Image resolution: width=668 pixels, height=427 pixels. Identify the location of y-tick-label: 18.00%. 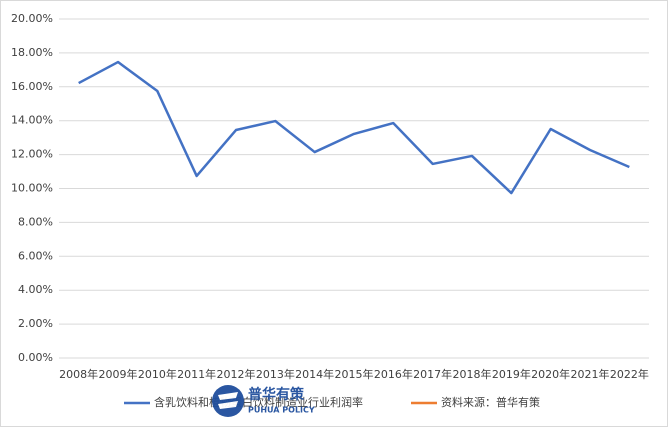
(32, 52).